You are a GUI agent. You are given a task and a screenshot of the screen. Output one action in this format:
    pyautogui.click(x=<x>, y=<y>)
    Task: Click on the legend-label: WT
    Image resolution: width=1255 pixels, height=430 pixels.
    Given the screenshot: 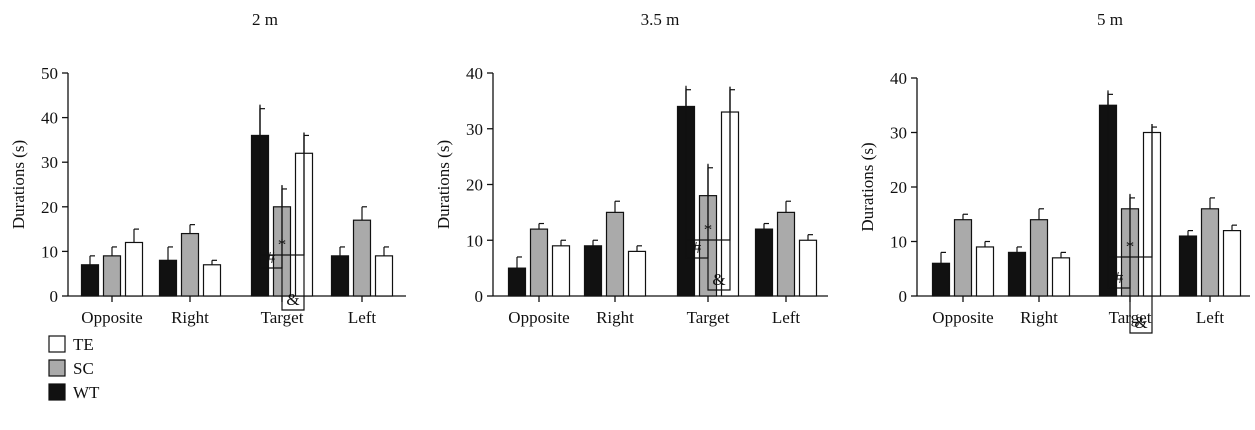 What is the action you would take?
    pyautogui.click(x=86, y=392)
    